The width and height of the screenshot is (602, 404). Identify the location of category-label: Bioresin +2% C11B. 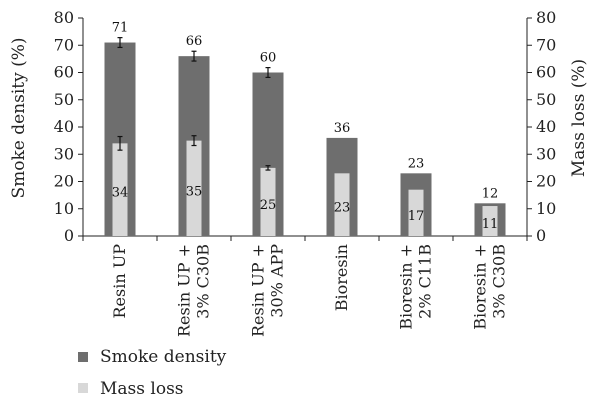
(416, 287).